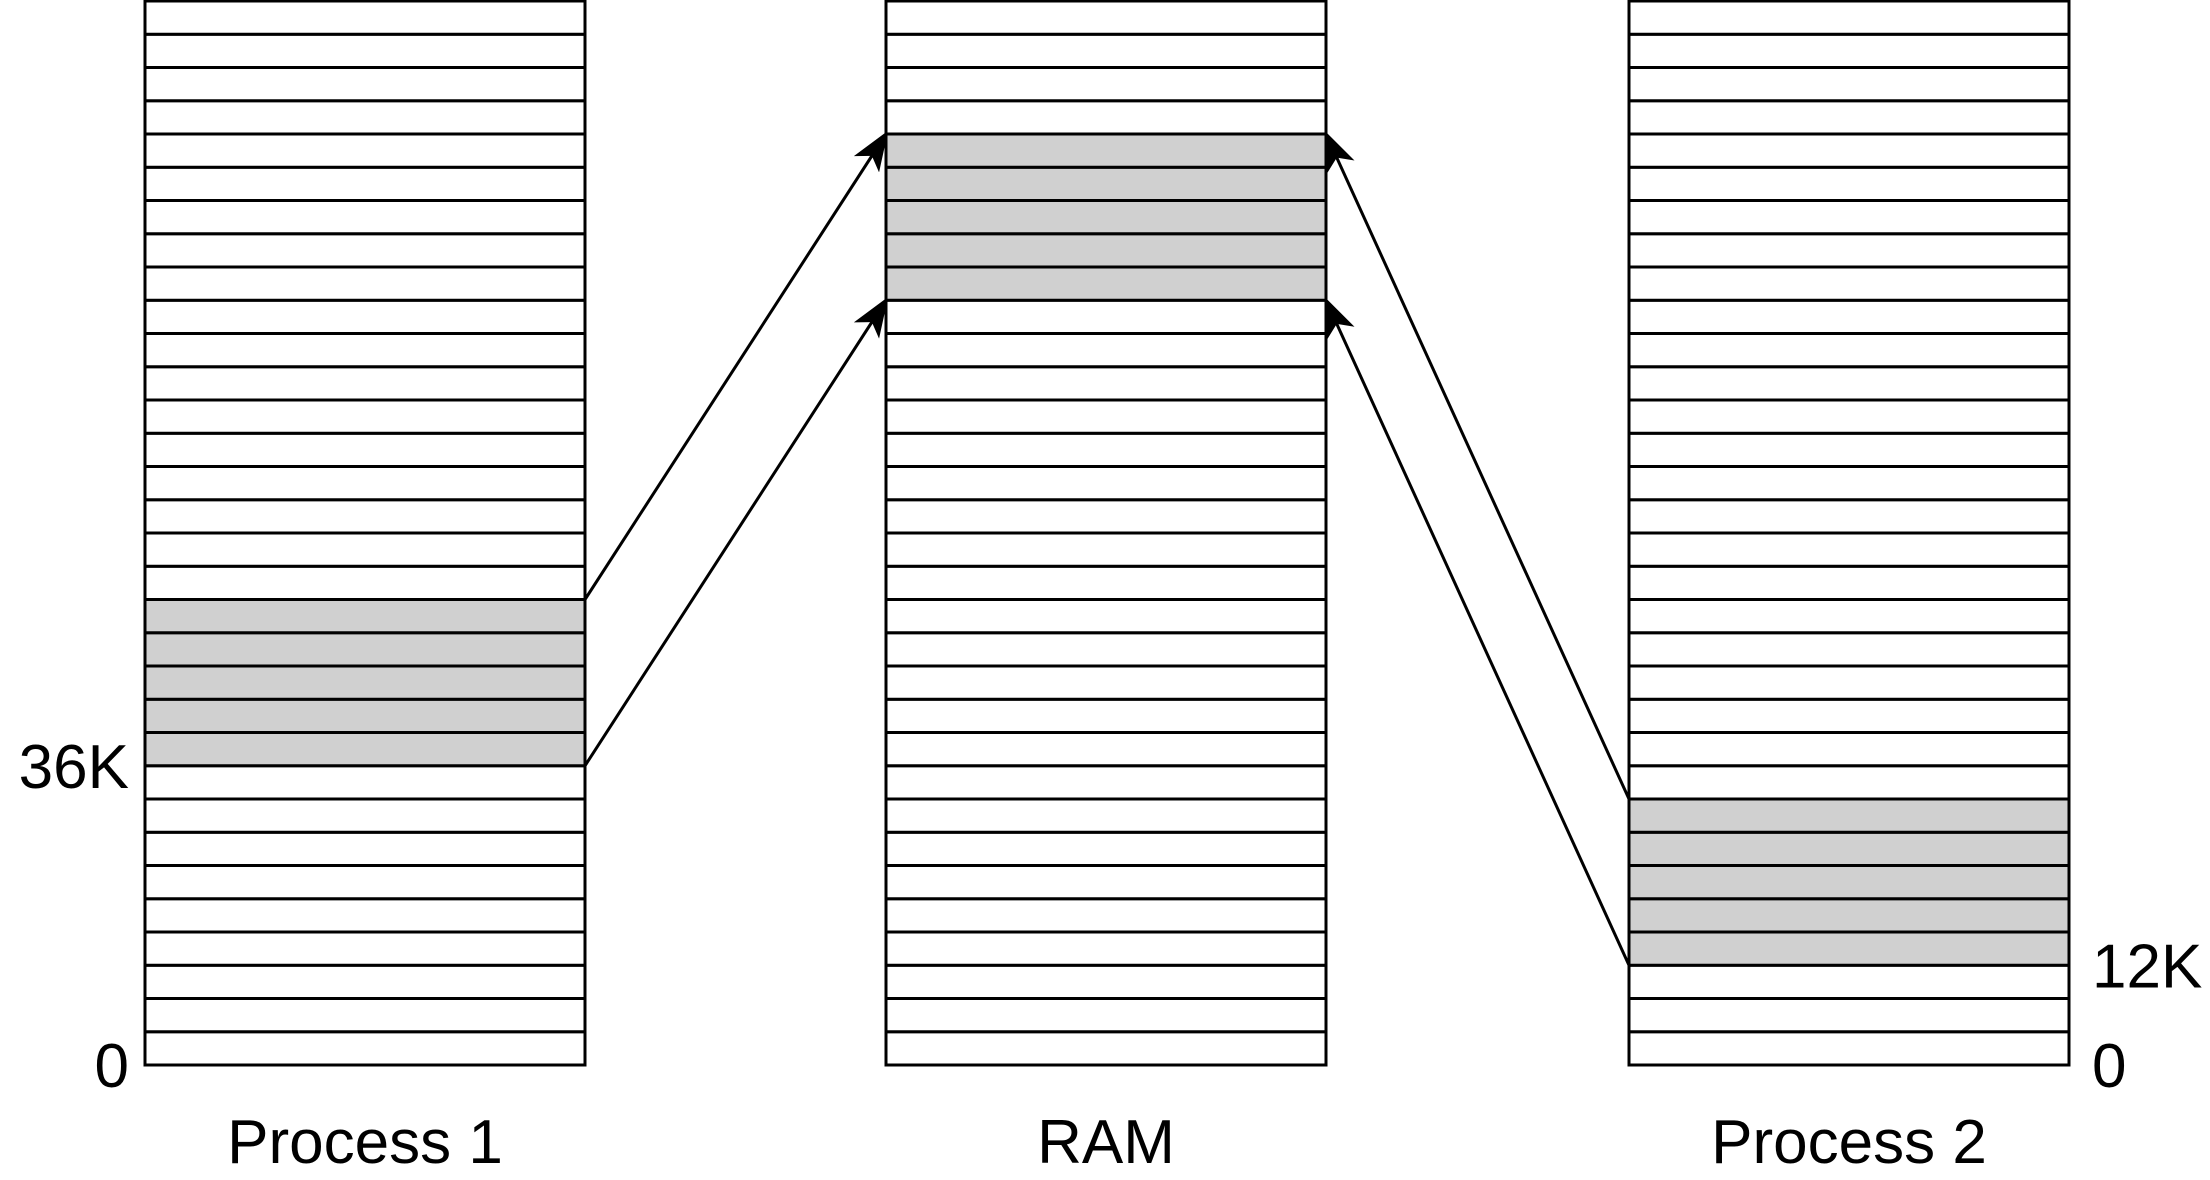  What do you see at coordinates (74, 767) in the screenshot?
I see `address-label: 36K` at bounding box center [74, 767].